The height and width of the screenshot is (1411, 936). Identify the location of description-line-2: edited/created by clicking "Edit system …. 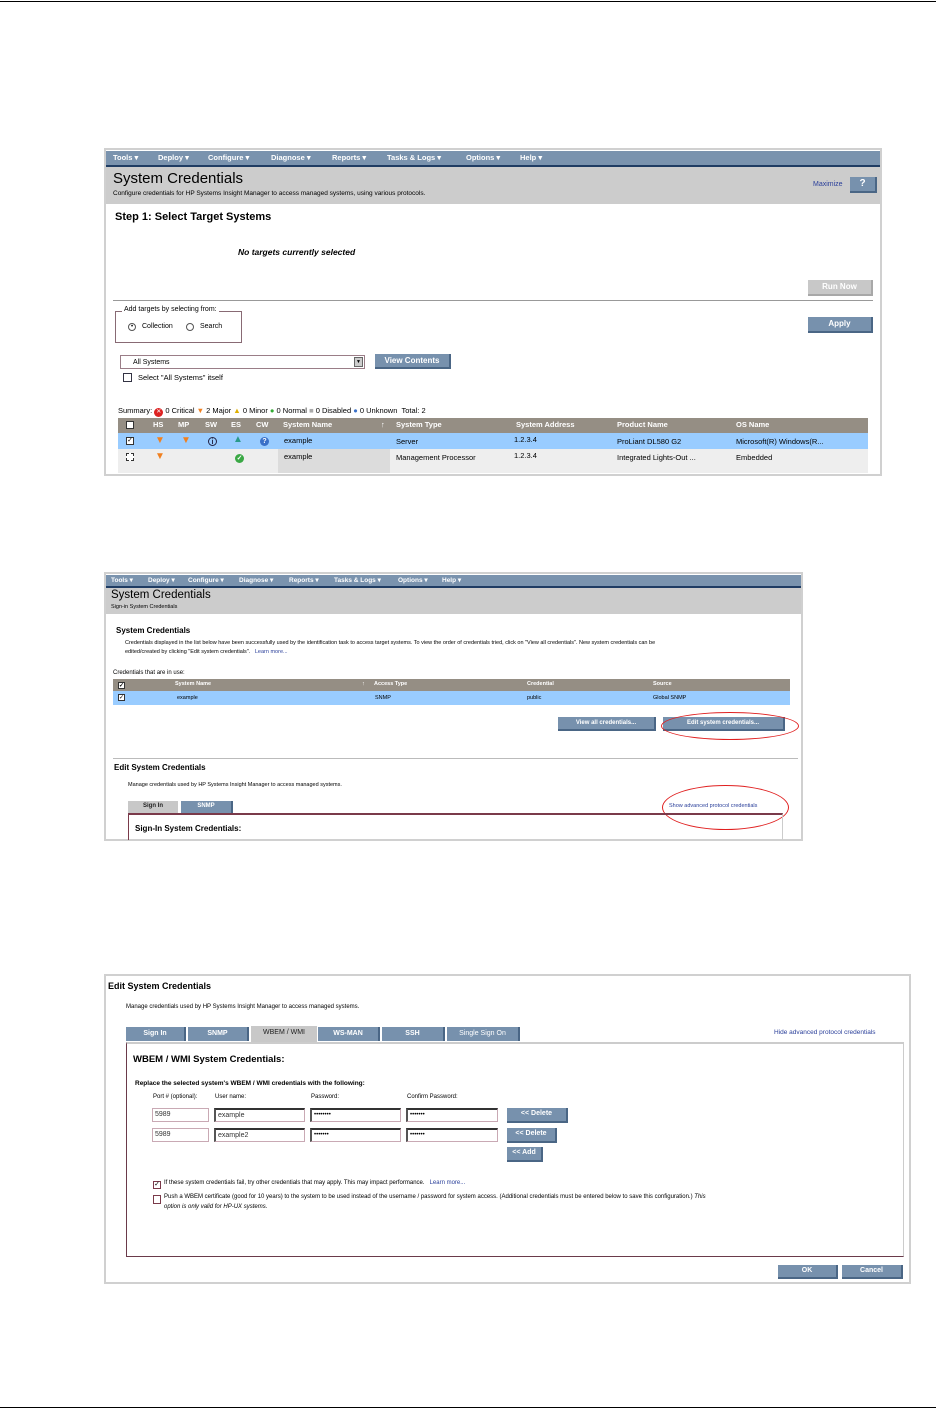
(206, 652).